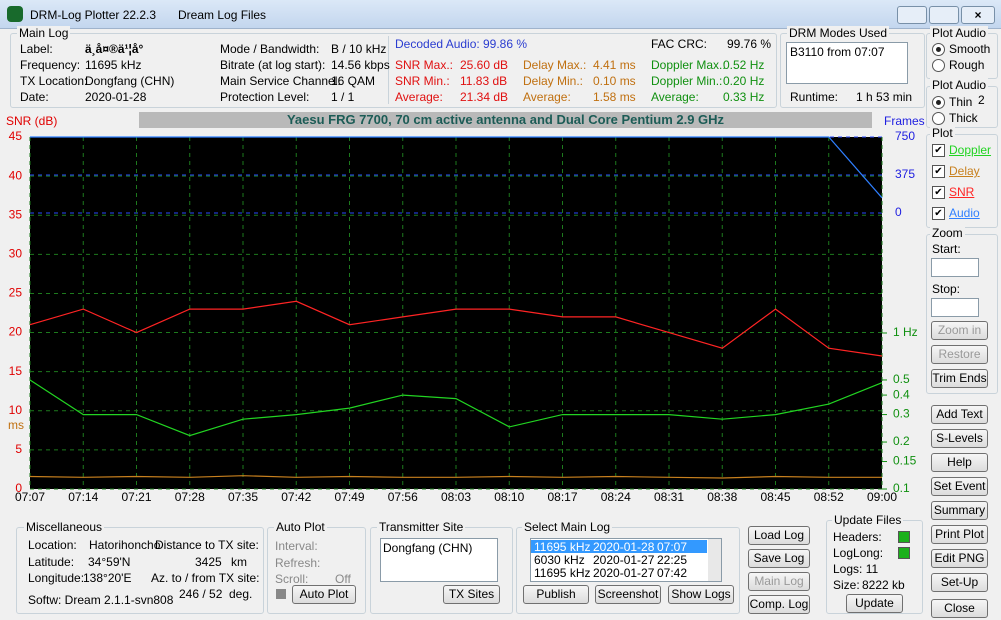 This screenshot has height=620, width=1001. I want to click on button: Trim Ends, so click(959, 378).